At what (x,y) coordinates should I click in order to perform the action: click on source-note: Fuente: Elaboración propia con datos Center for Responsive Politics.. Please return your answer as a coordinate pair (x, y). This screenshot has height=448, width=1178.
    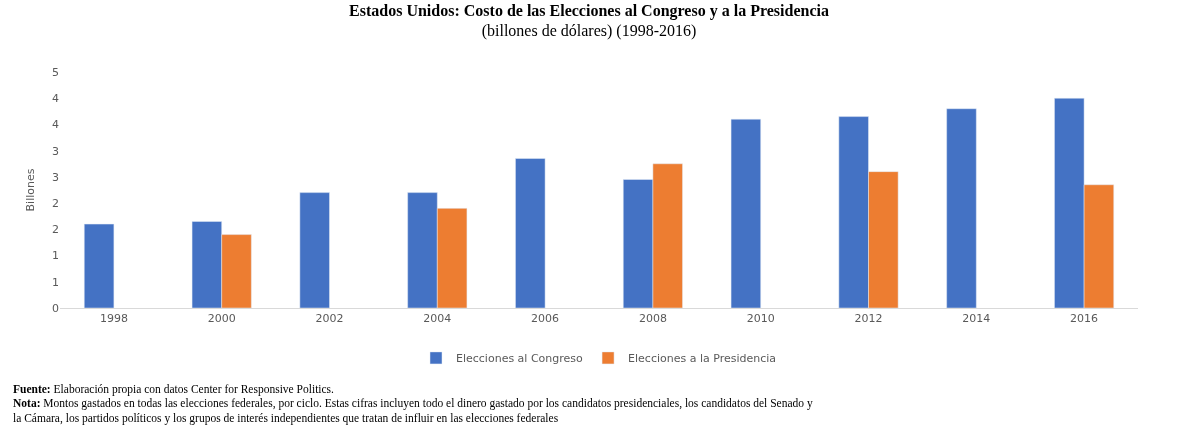
    Looking at the image, I should click on (174, 389).